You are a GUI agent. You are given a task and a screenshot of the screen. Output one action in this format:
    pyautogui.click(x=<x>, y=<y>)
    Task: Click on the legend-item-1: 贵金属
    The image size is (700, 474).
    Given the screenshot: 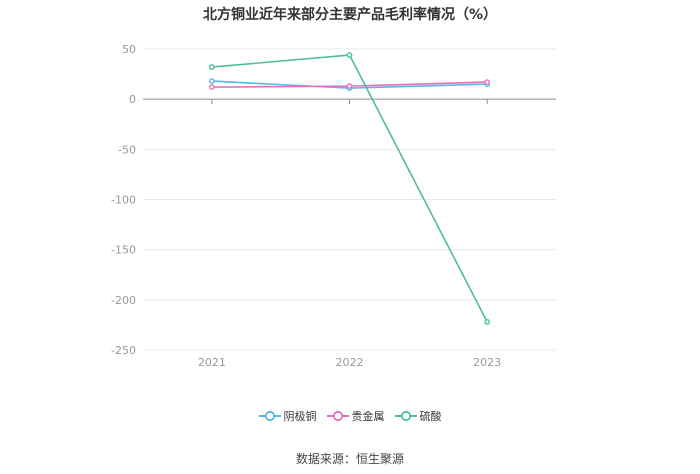 What is the action you would take?
    pyautogui.click(x=355, y=416)
    